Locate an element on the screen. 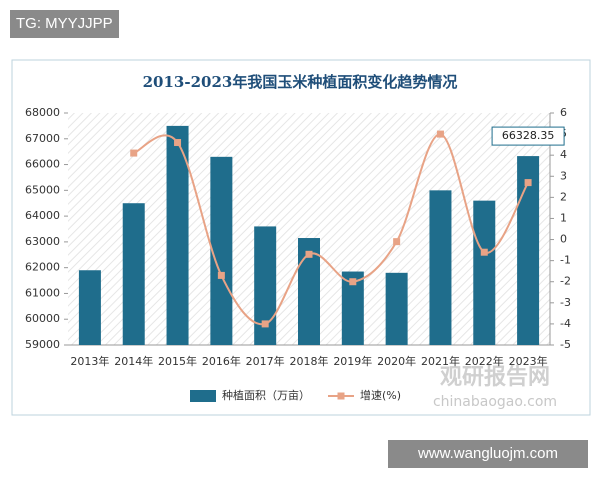 The height and width of the screenshot is (480, 600). x-tick-label: 2014年 is located at coordinates (133, 361).